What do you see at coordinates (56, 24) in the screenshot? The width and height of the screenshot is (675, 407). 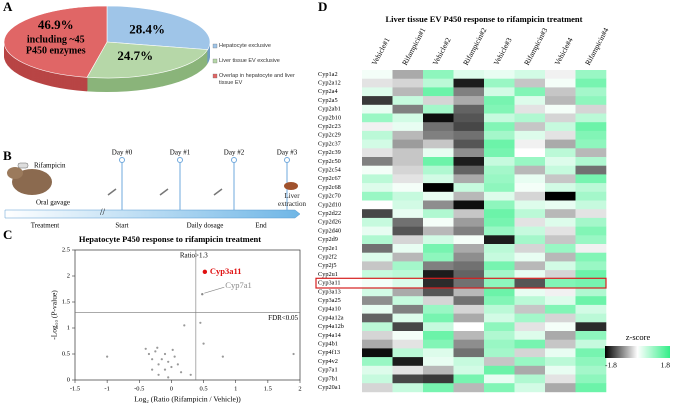 I see `pie-value-label: 46.9%` at bounding box center [56, 24].